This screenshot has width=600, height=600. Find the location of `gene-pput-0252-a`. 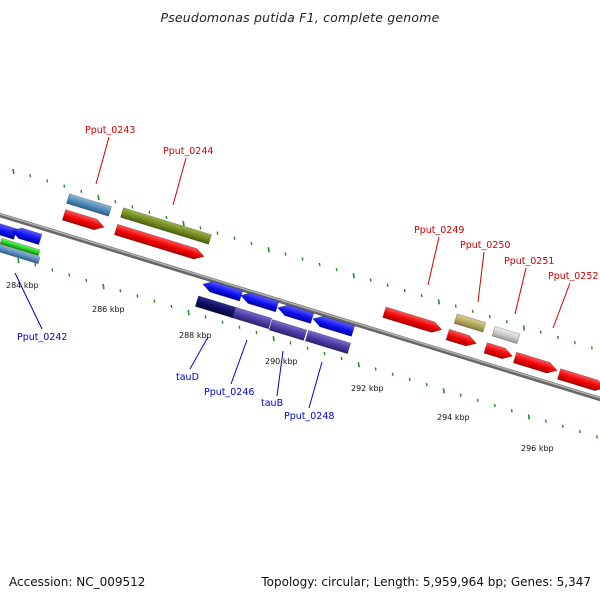

gene-pput-0252-a is located at coordinates (535, 363).